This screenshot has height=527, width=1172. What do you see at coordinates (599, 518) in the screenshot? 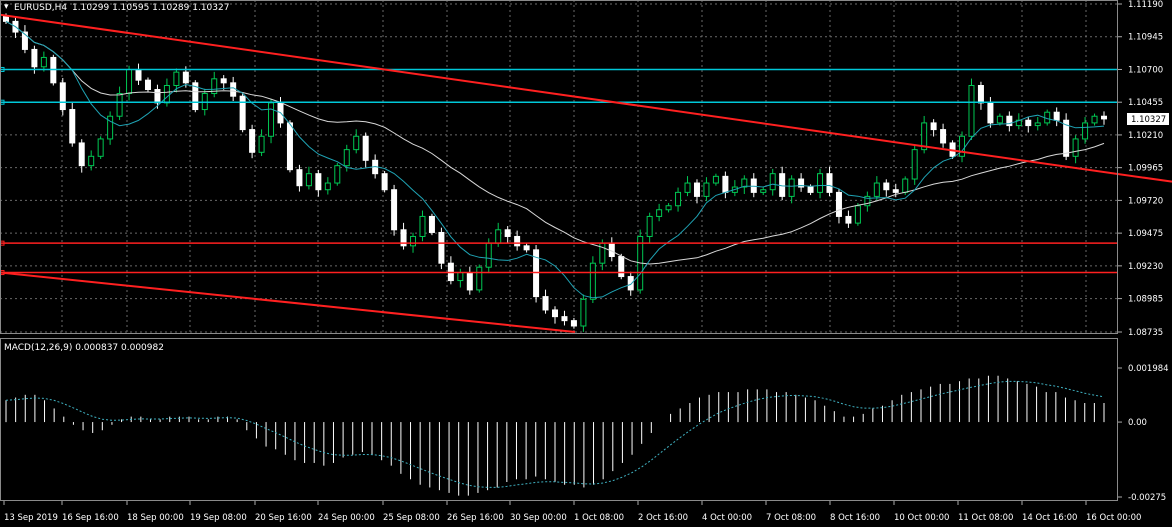
I see `time-tick-label: 1 Oct 08:00` at bounding box center [599, 518].